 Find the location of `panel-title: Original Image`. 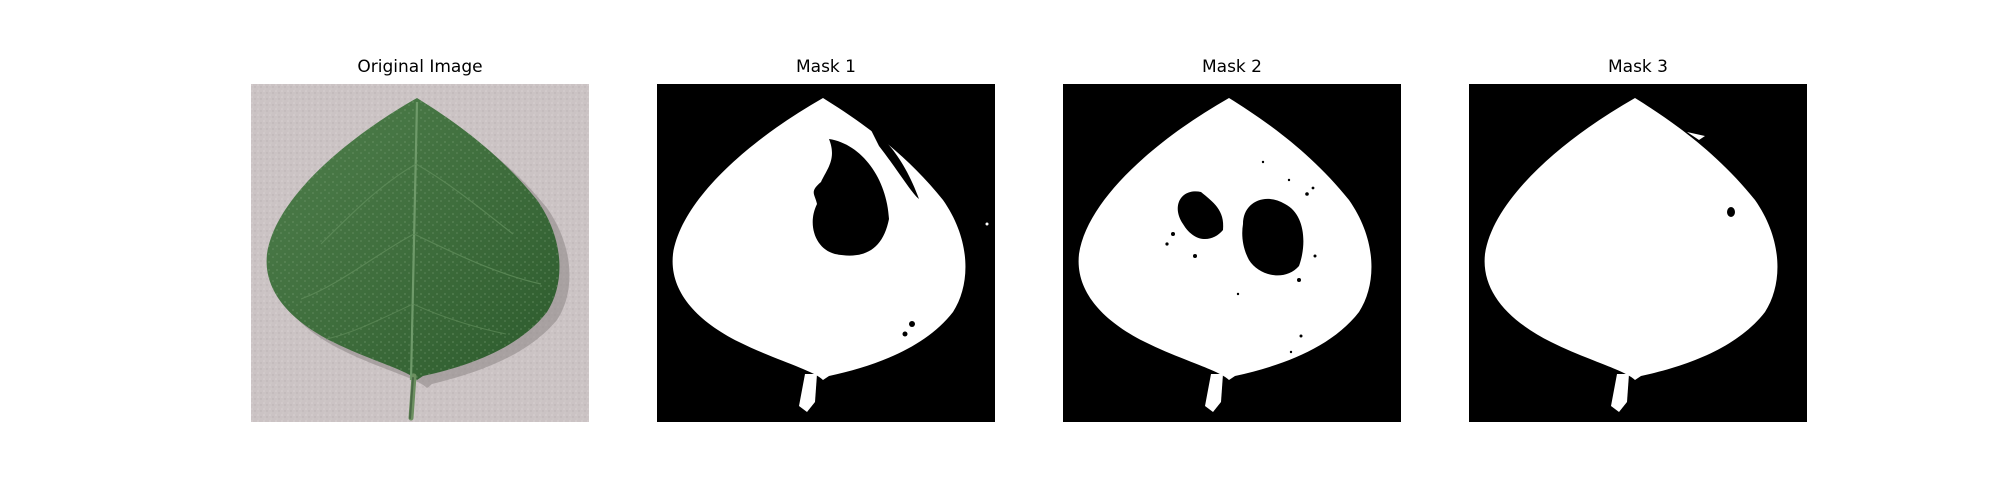

panel-title: Original Image is located at coordinates (420, 67).